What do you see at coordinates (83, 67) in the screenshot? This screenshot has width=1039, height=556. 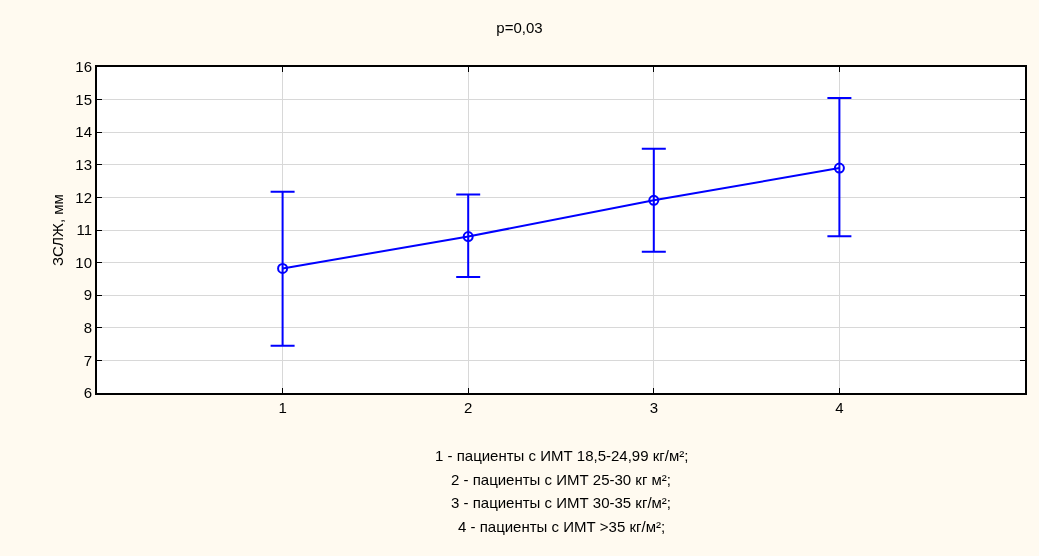 I see `y-tick-label: 16` at bounding box center [83, 67].